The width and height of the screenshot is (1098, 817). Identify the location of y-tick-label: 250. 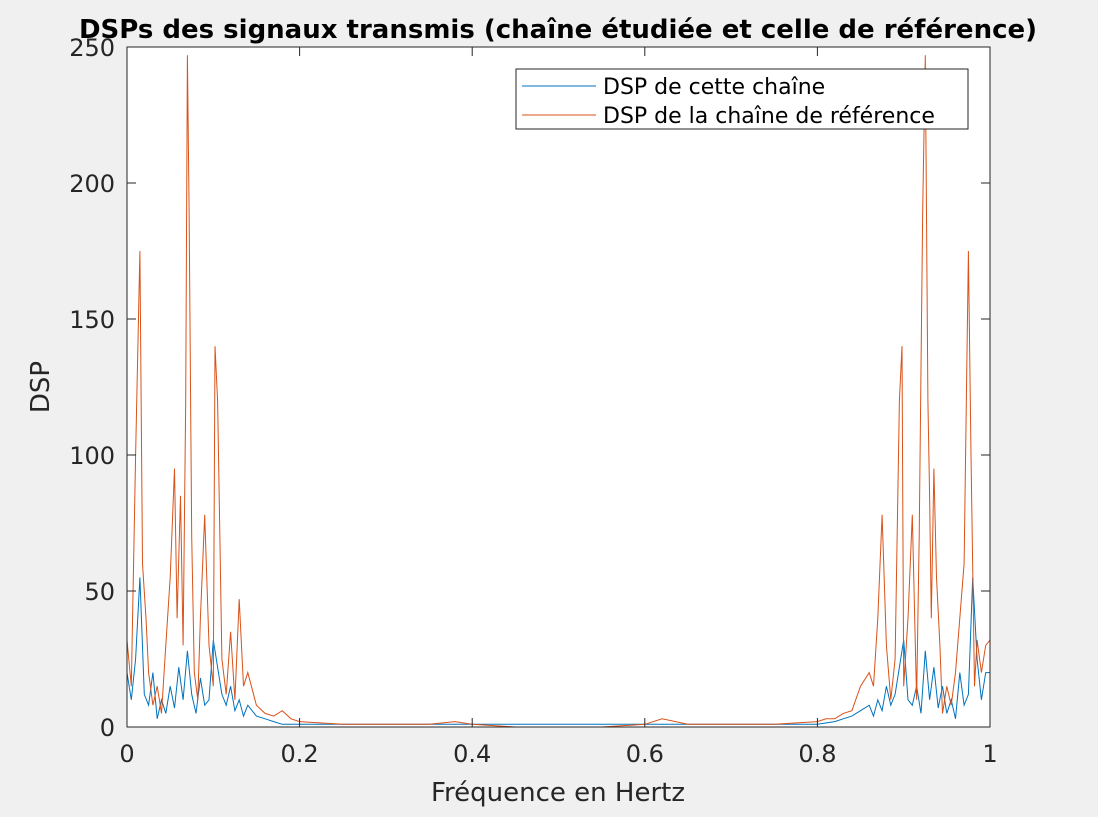
(92, 48).